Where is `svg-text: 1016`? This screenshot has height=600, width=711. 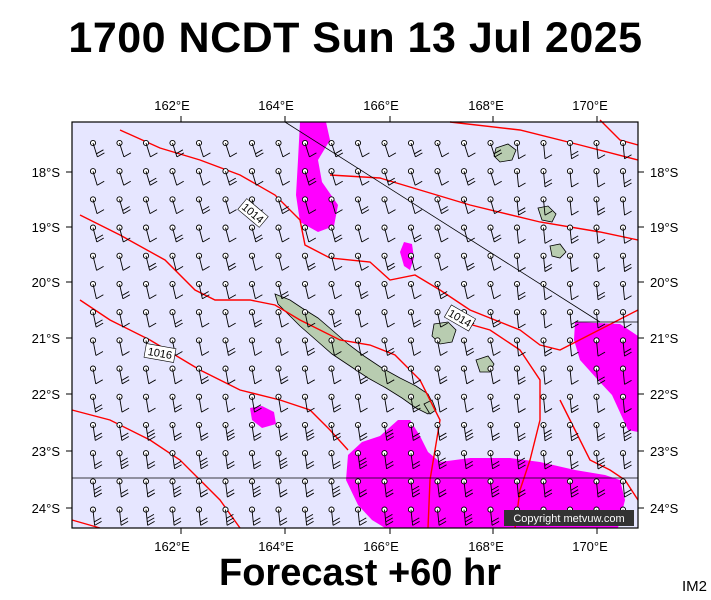 svg-text: 1016 is located at coordinates (160, 354).